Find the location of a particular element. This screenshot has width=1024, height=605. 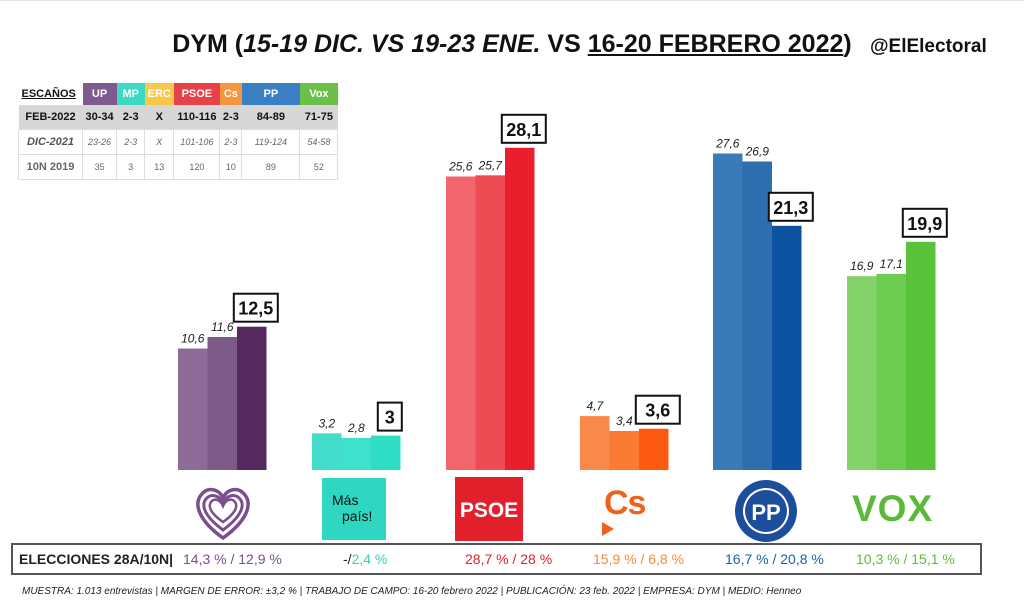

vox-logo-text: VOX is located at coordinates (893, 508).